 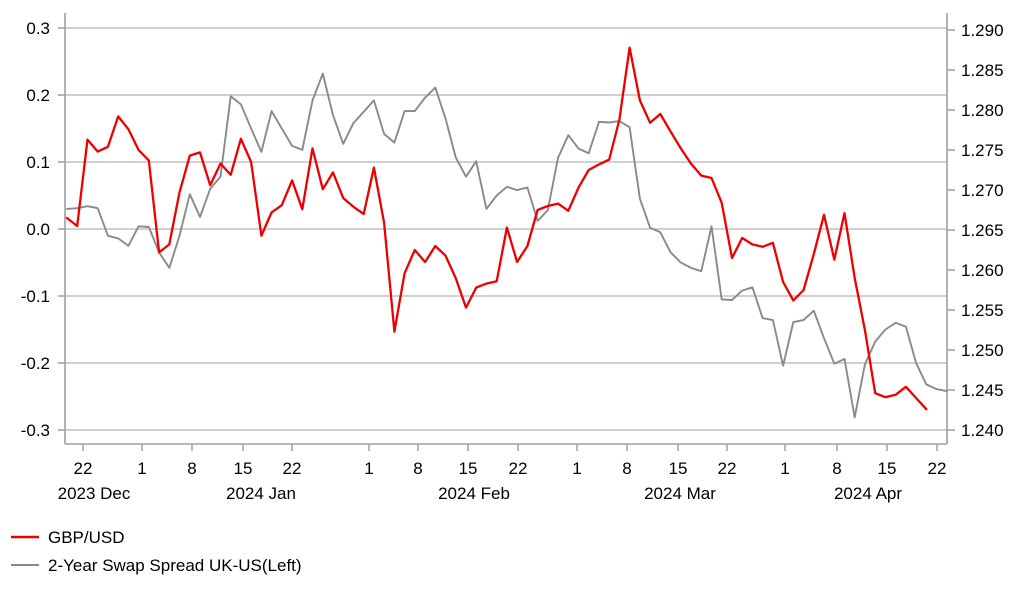 I want to click on left-axis-label: 0.2, so click(x=38, y=95).